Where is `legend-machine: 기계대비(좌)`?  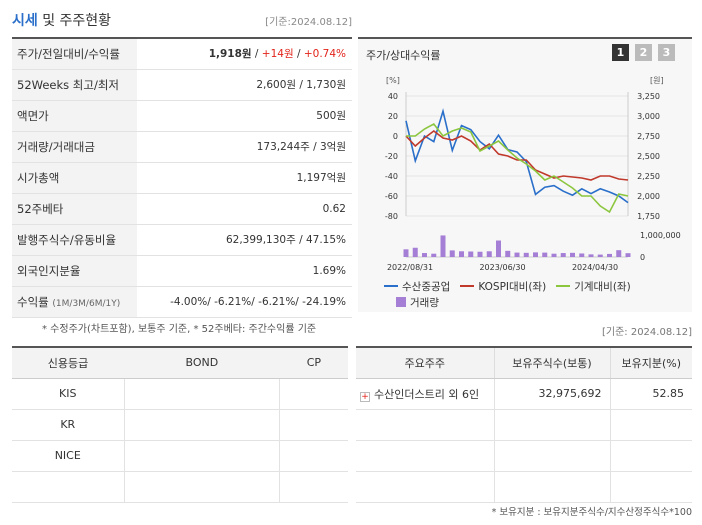
legend-machine: 기계대비(좌) is located at coordinates (593, 287).